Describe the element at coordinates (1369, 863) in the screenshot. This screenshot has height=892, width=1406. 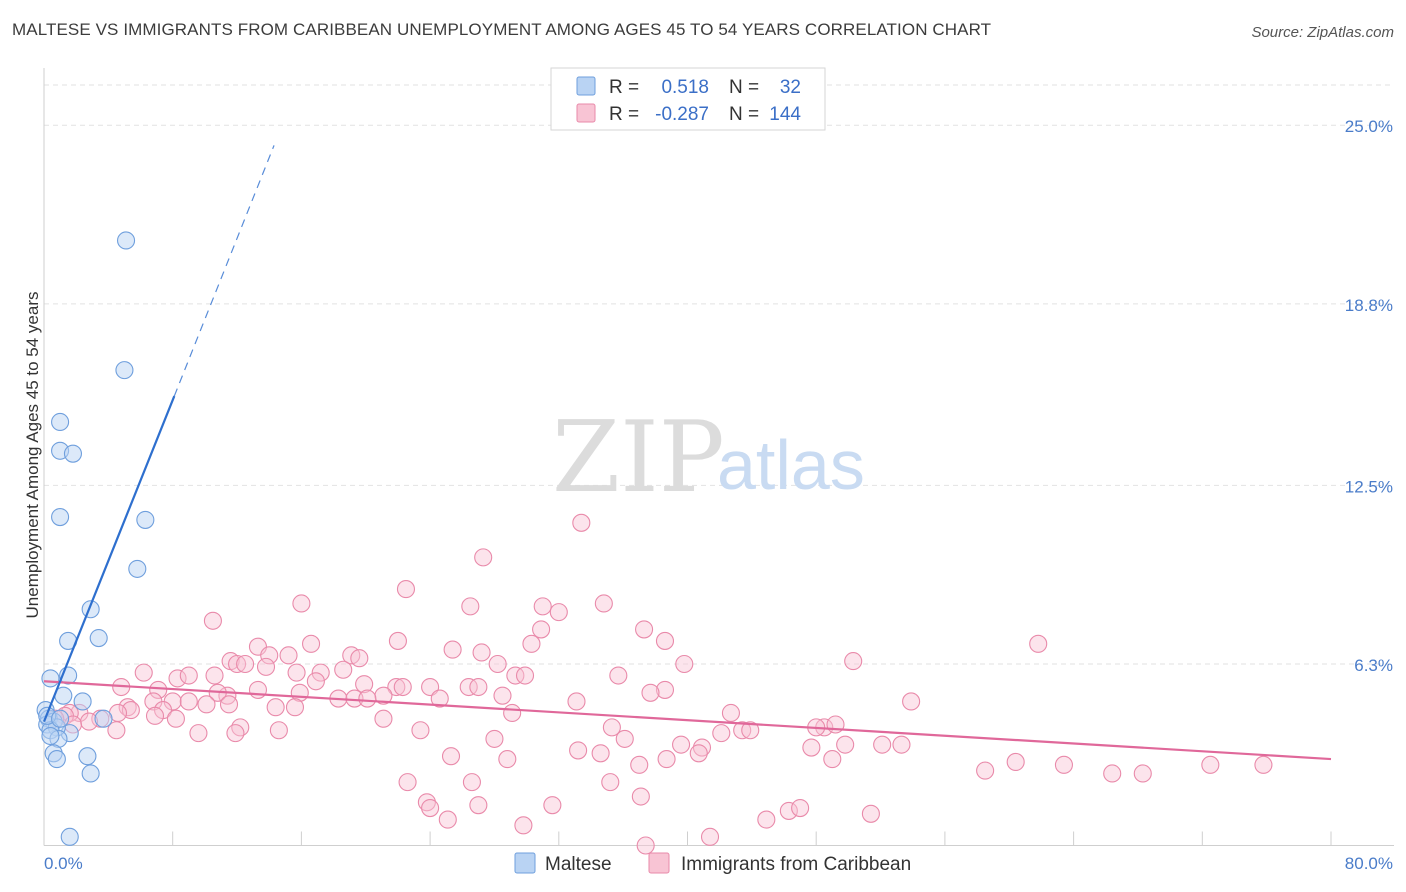
I see `x-tick-label-max: 80.0%` at that location.